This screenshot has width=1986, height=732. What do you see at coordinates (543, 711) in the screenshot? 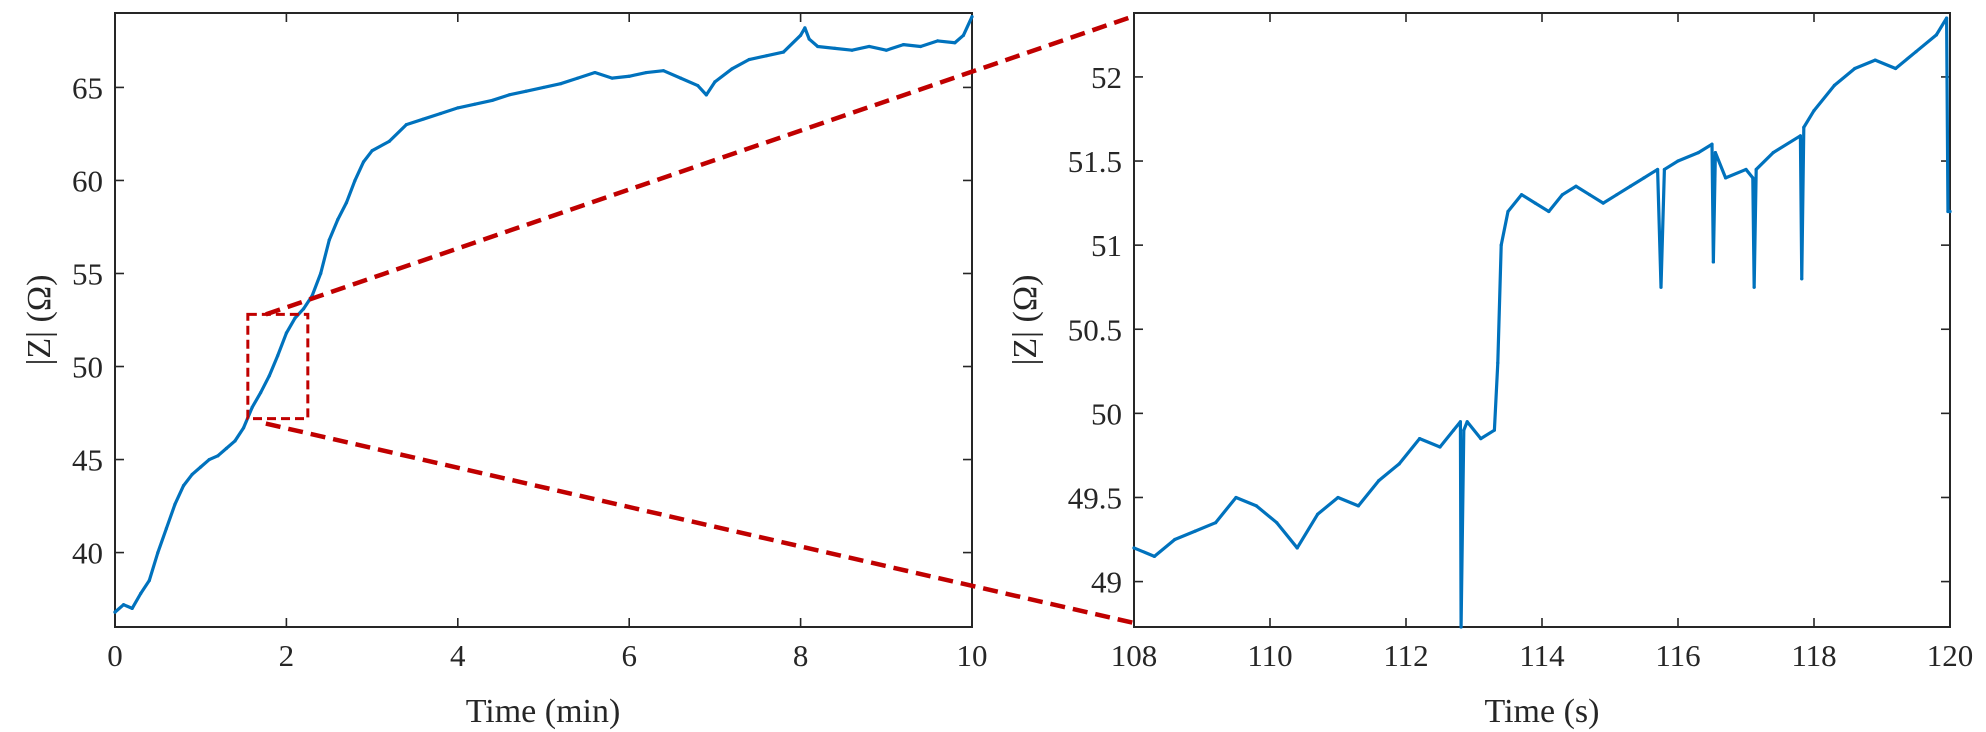
I see `overview-x-axis-label: Time (min)` at bounding box center [543, 711].